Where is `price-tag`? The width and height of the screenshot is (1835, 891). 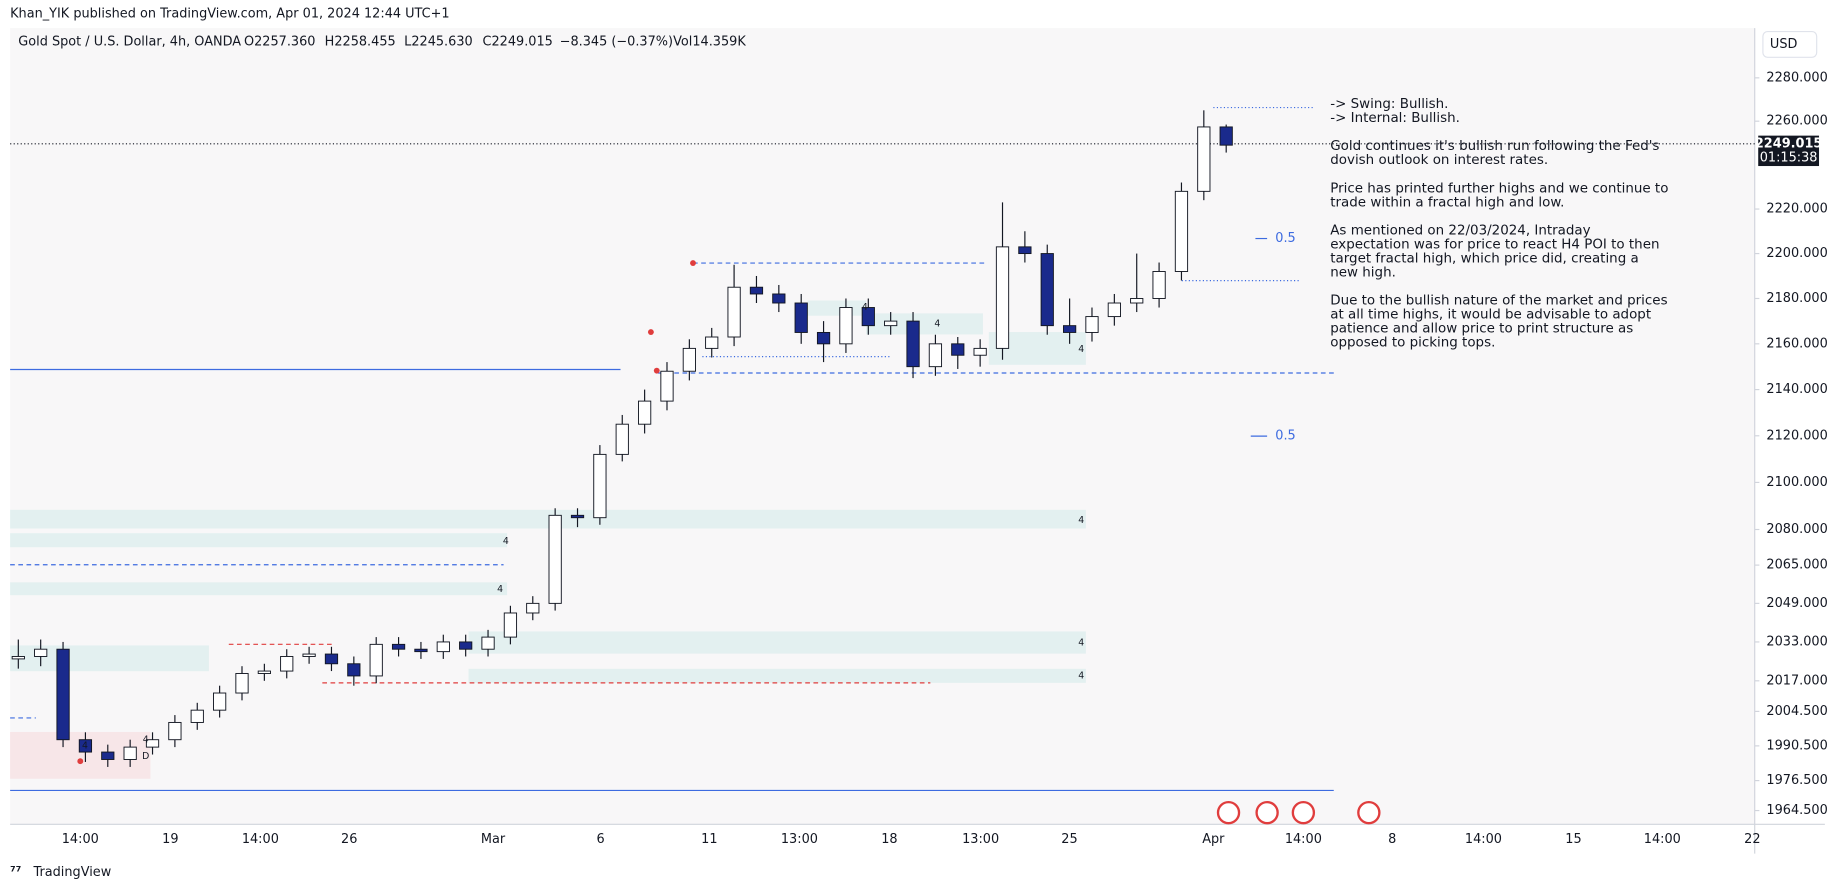 price-tag is located at coordinates (1789, 151).